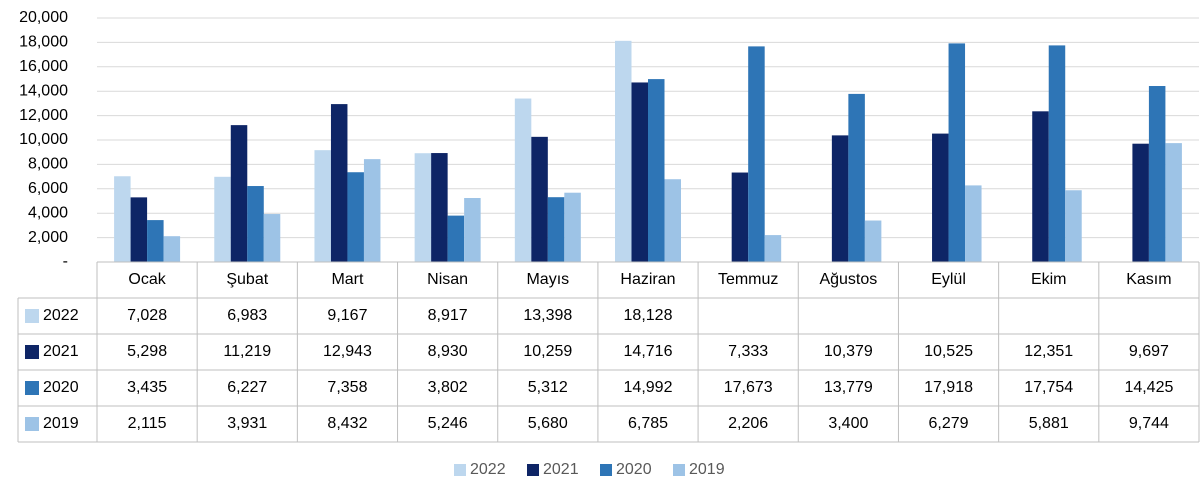  I want to click on table-value: 6,983, so click(247, 315).